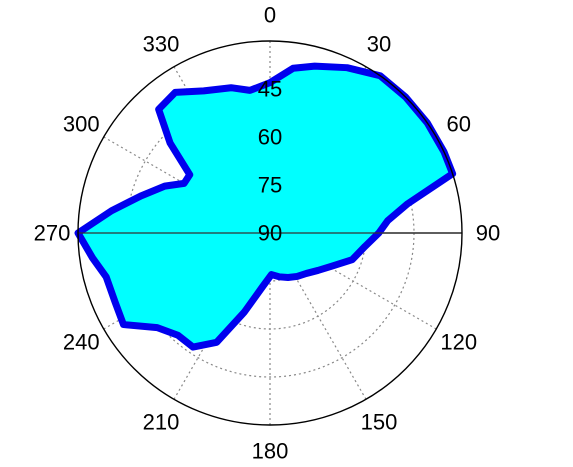  What do you see at coordinates (270, 15) in the screenshot?
I see `angular-tick-label-0: 0` at bounding box center [270, 15].